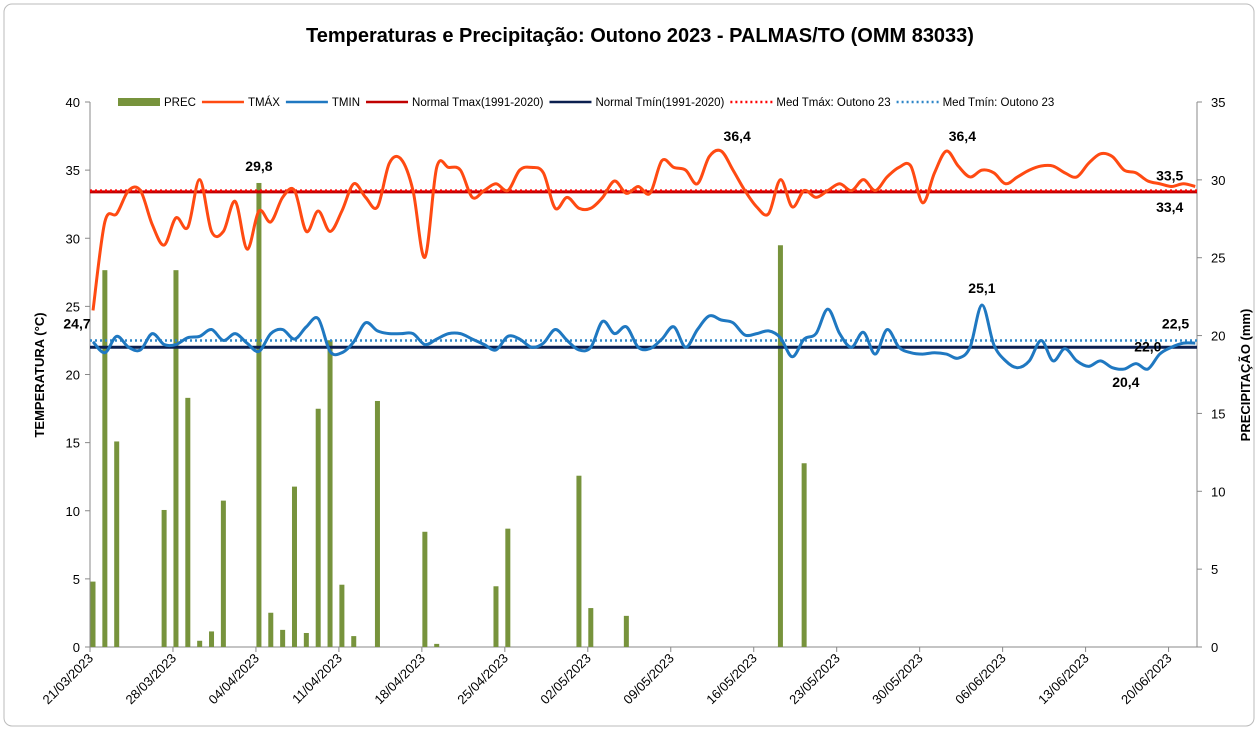  What do you see at coordinates (76, 647) in the screenshot?
I see `y-tick-label: 0` at bounding box center [76, 647].